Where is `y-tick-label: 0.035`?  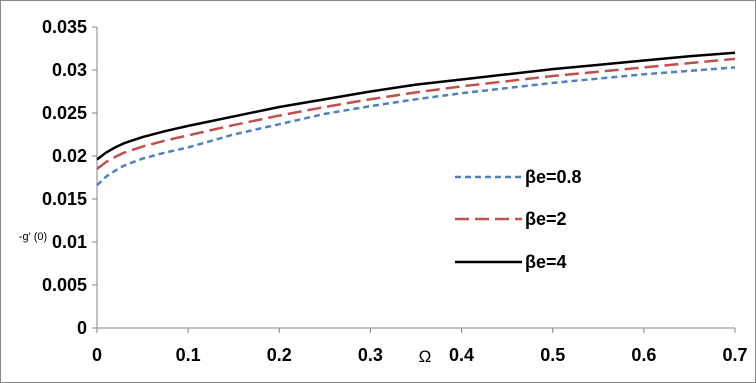 y-tick-label: 0.035 is located at coordinates (64, 27).